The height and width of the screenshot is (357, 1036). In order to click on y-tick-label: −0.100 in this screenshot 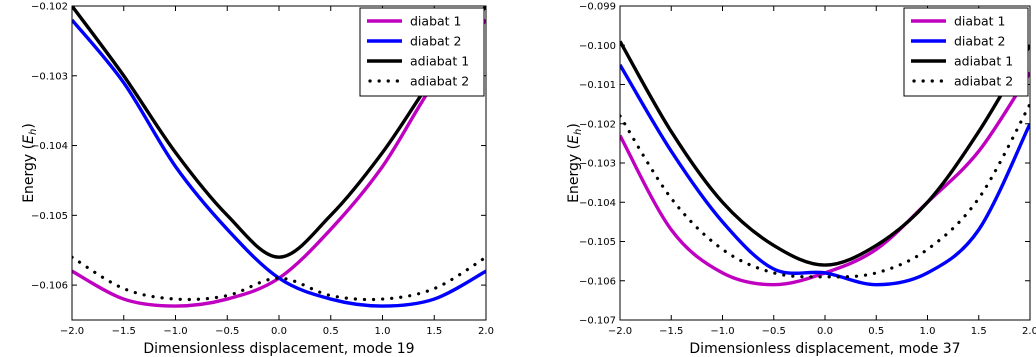, I will do `click(597, 46)`.